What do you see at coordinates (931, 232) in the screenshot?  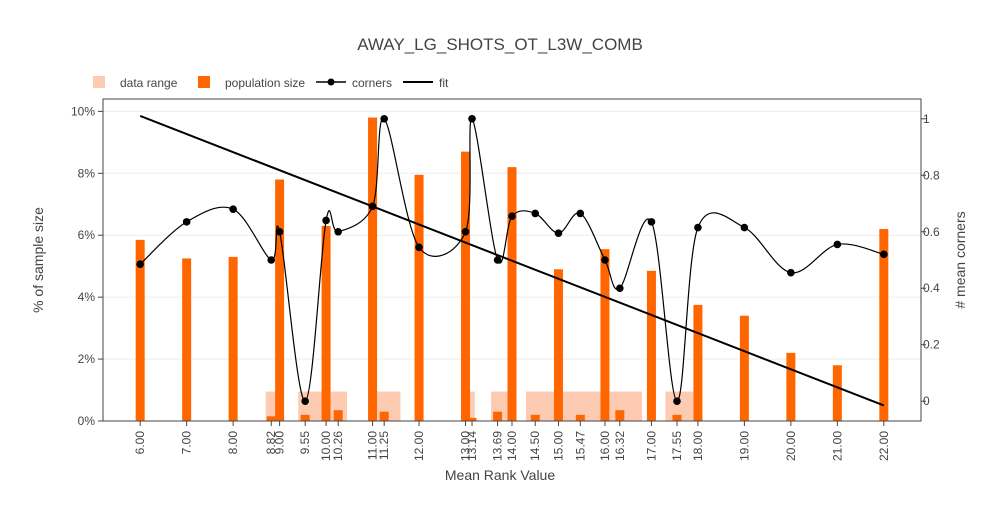 I see `y2-tick-label-3: 0.6` at bounding box center [931, 232].